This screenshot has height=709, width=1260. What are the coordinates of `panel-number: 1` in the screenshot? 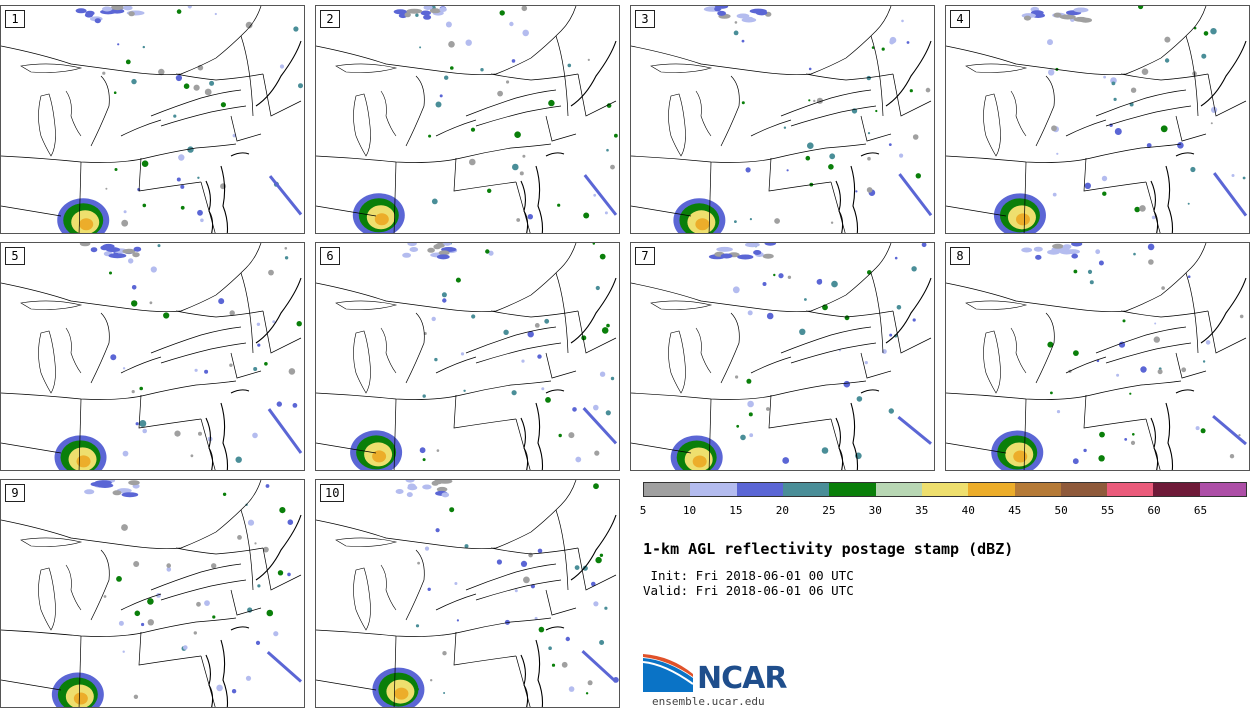 It's located at (15, 19).